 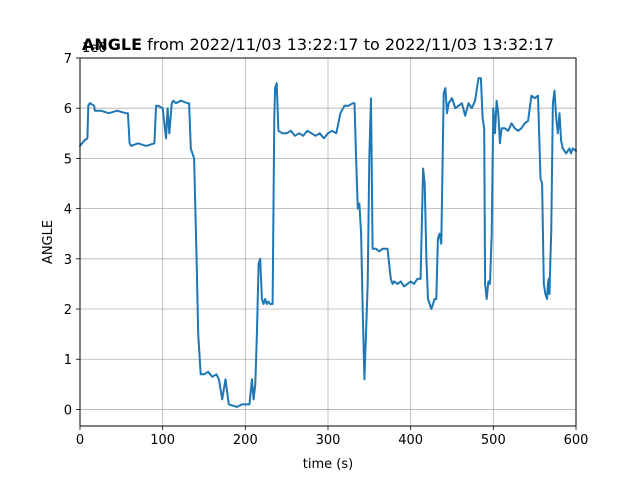 I want to click on y-axis: 0 1 2 3 4 5 6 7, so click(x=72, y=235).